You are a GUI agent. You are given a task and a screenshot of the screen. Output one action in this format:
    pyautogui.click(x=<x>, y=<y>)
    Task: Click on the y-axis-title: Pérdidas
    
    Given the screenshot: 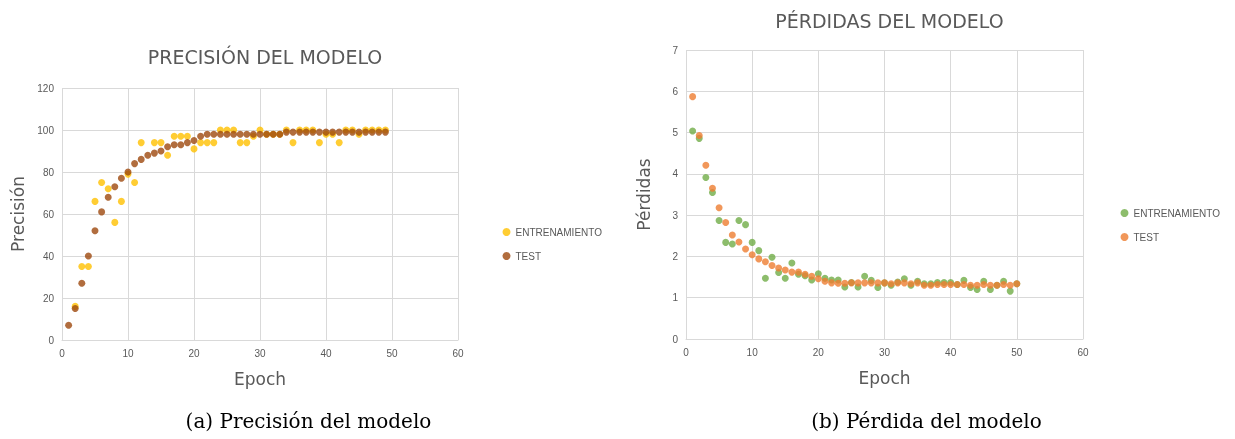 What is the action you would take?
    pyautogui.click(x=643, y=194)
    